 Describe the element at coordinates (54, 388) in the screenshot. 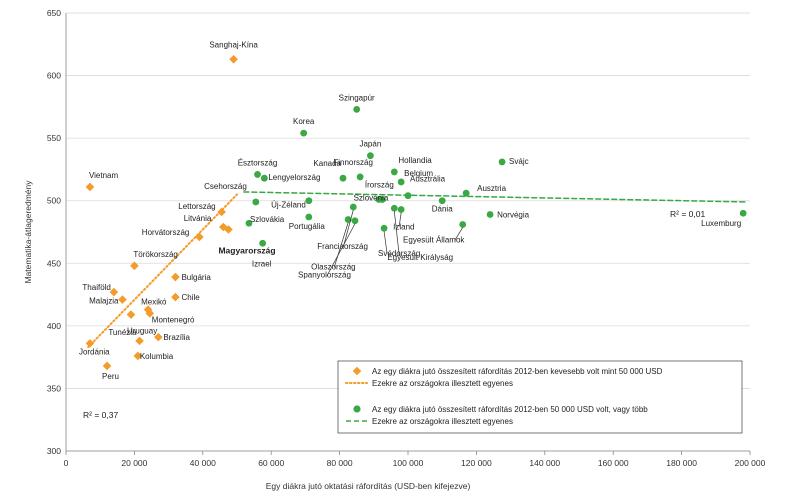

I see `y-tick-label: 350` at that location.